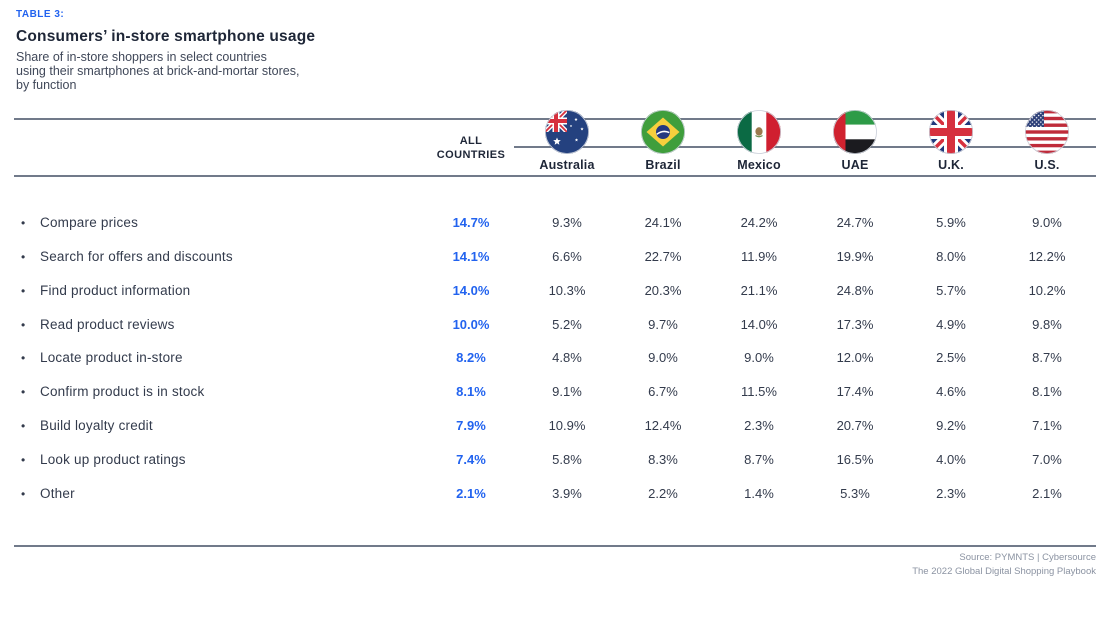 This screenshot has height=621, width=1111. What do you see at coordinates (567, 165) in the screenshot?
I see `column-header-australia: Australia` at bounding box center [567, 165].